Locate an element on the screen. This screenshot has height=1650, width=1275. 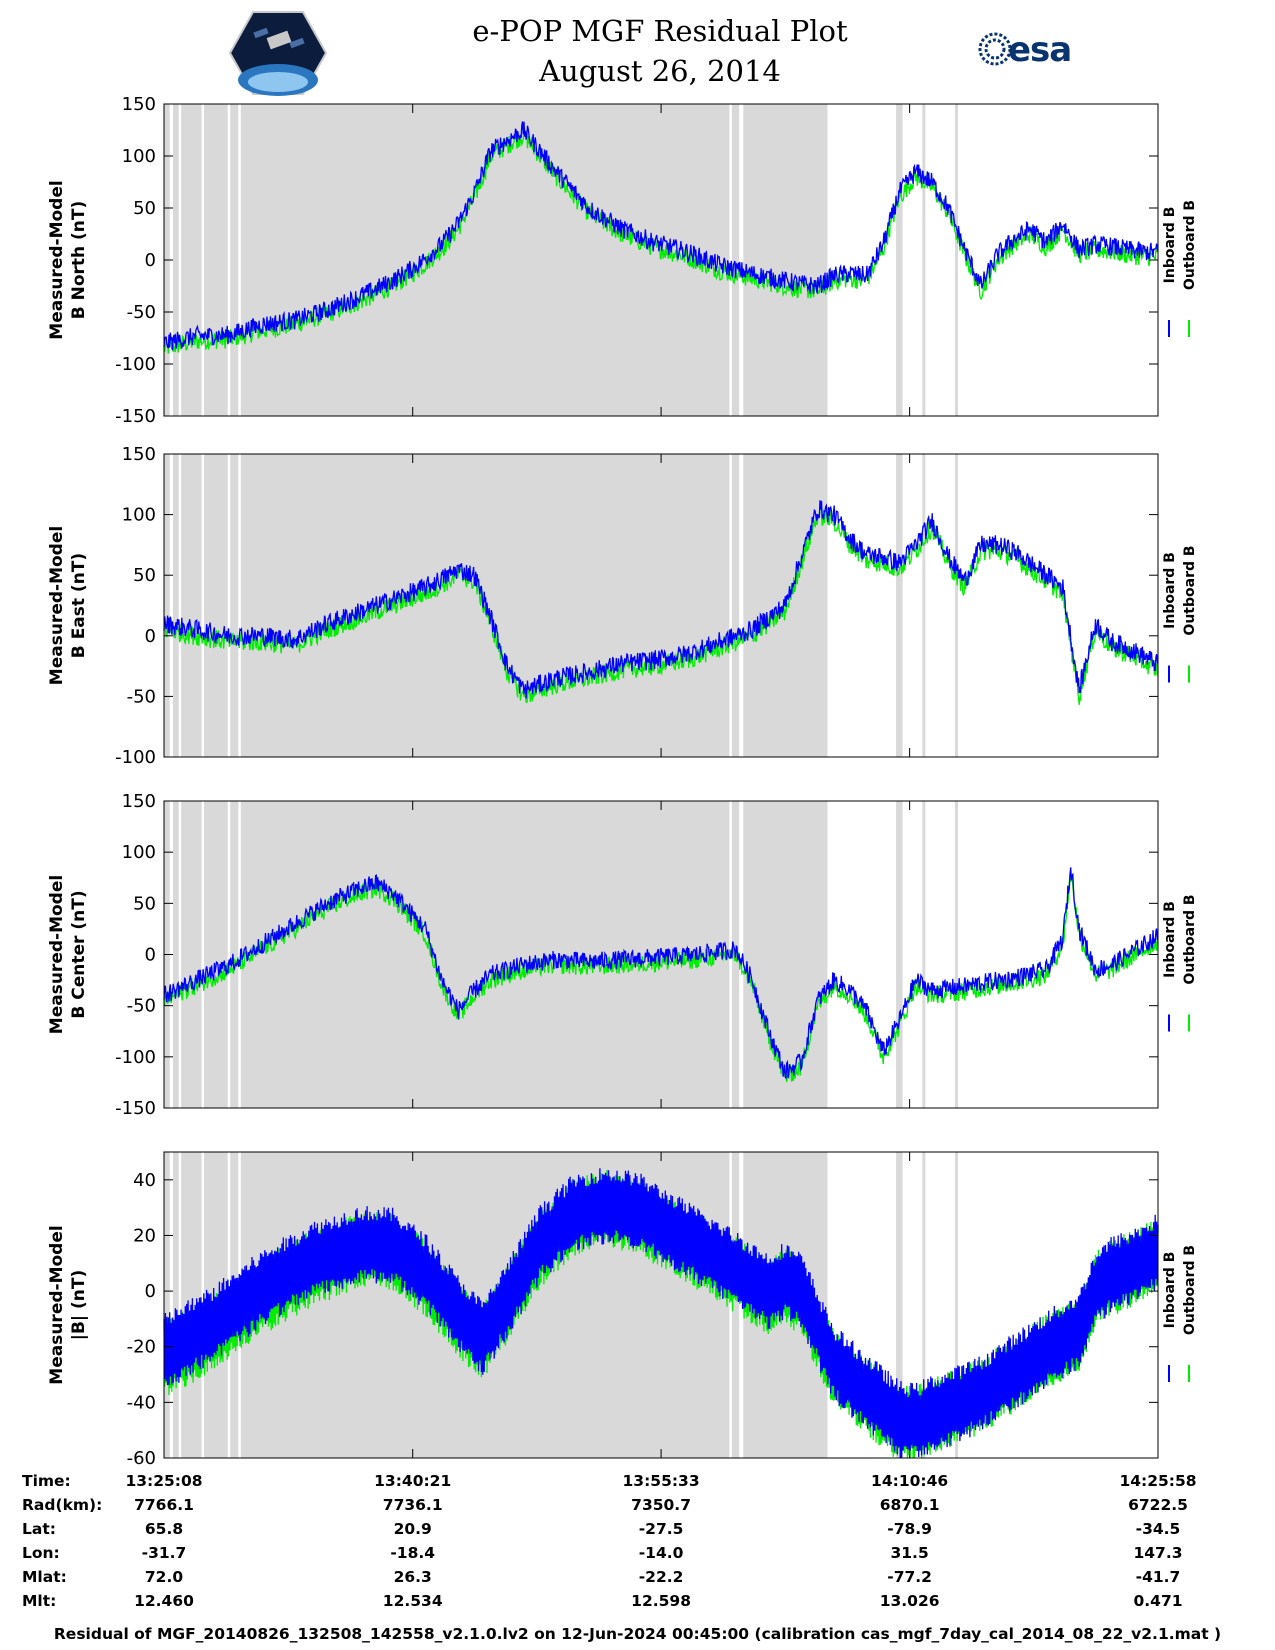
y-tick-label: 40 is located at coordinates (144, 1180).